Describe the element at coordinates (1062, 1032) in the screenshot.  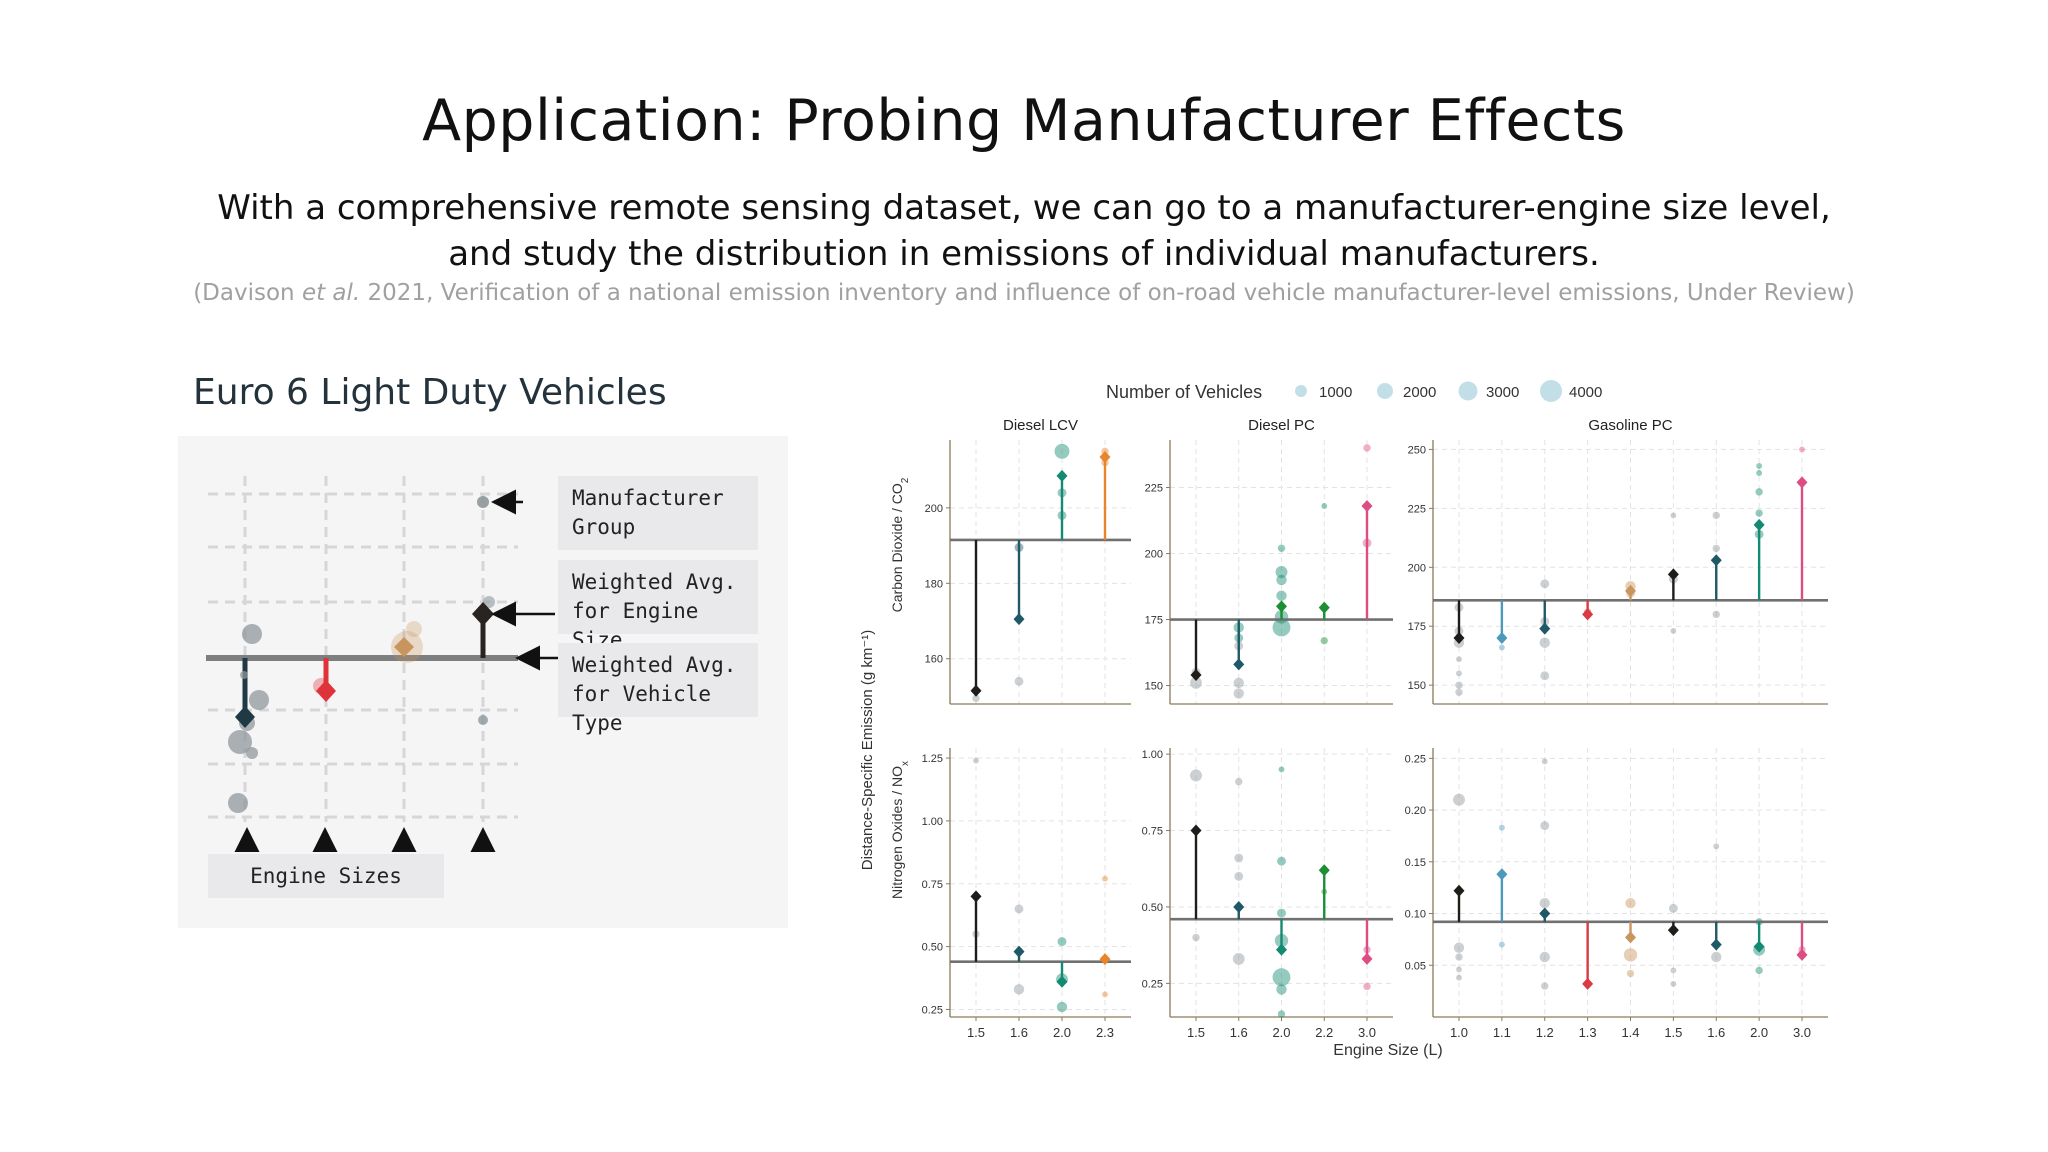
I see `panel-3-xtick-label-2: 2.0` at that location.